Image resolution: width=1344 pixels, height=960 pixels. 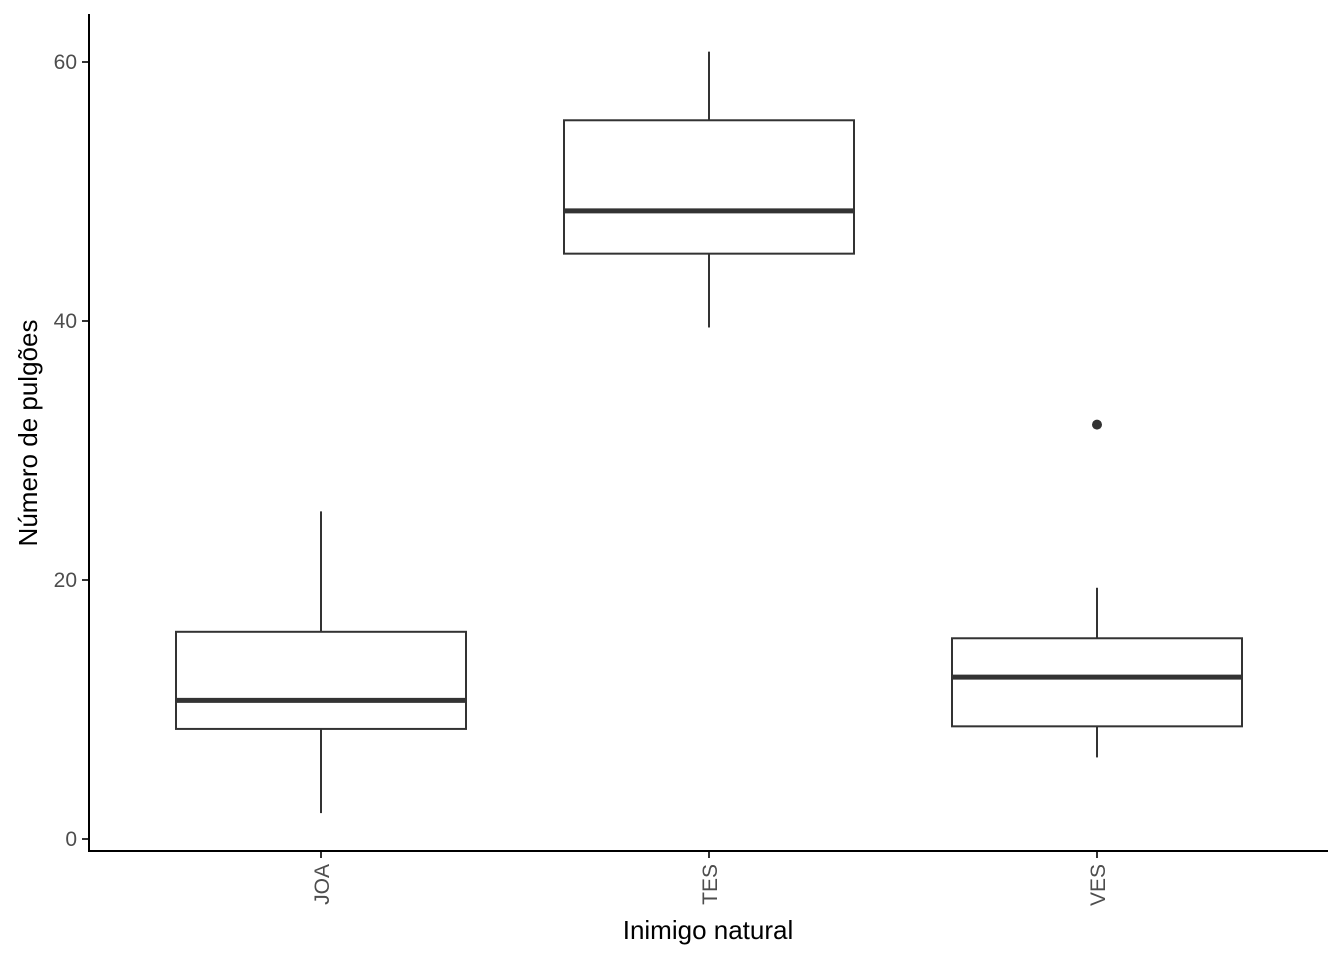 I want to click on x-axis-title: Inimigo natural, so click(x=708, y=930).